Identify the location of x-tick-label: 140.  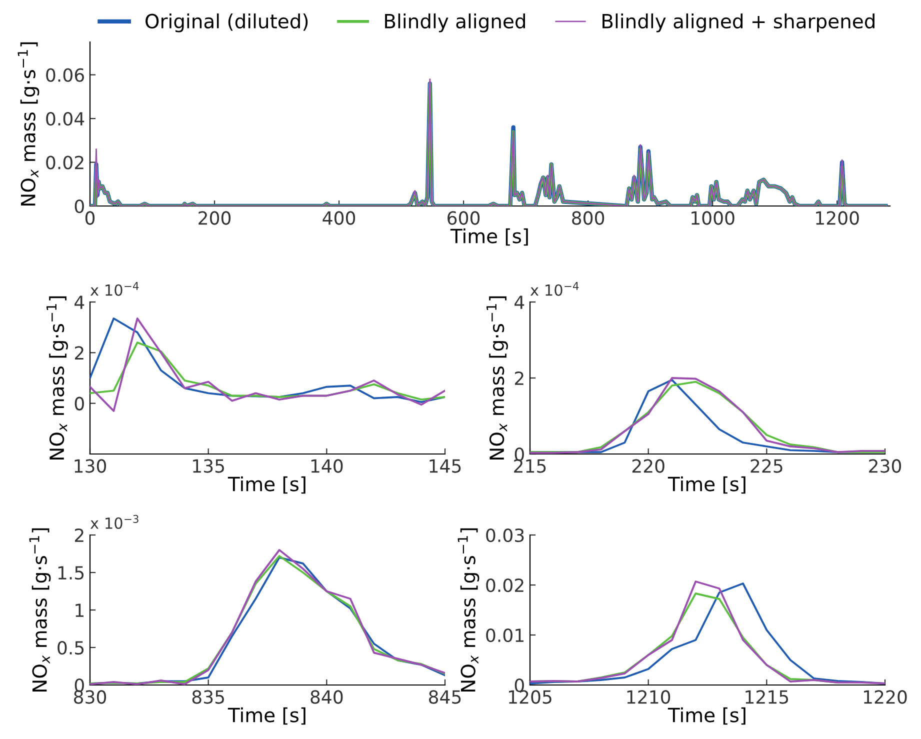
(327, 466).